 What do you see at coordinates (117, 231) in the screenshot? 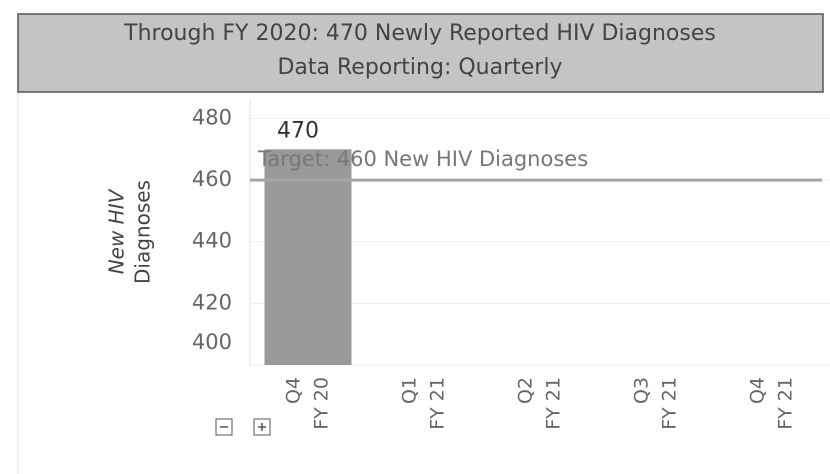
I see `y-axis-title-line: New HIV` at bounding box center [117, 231].